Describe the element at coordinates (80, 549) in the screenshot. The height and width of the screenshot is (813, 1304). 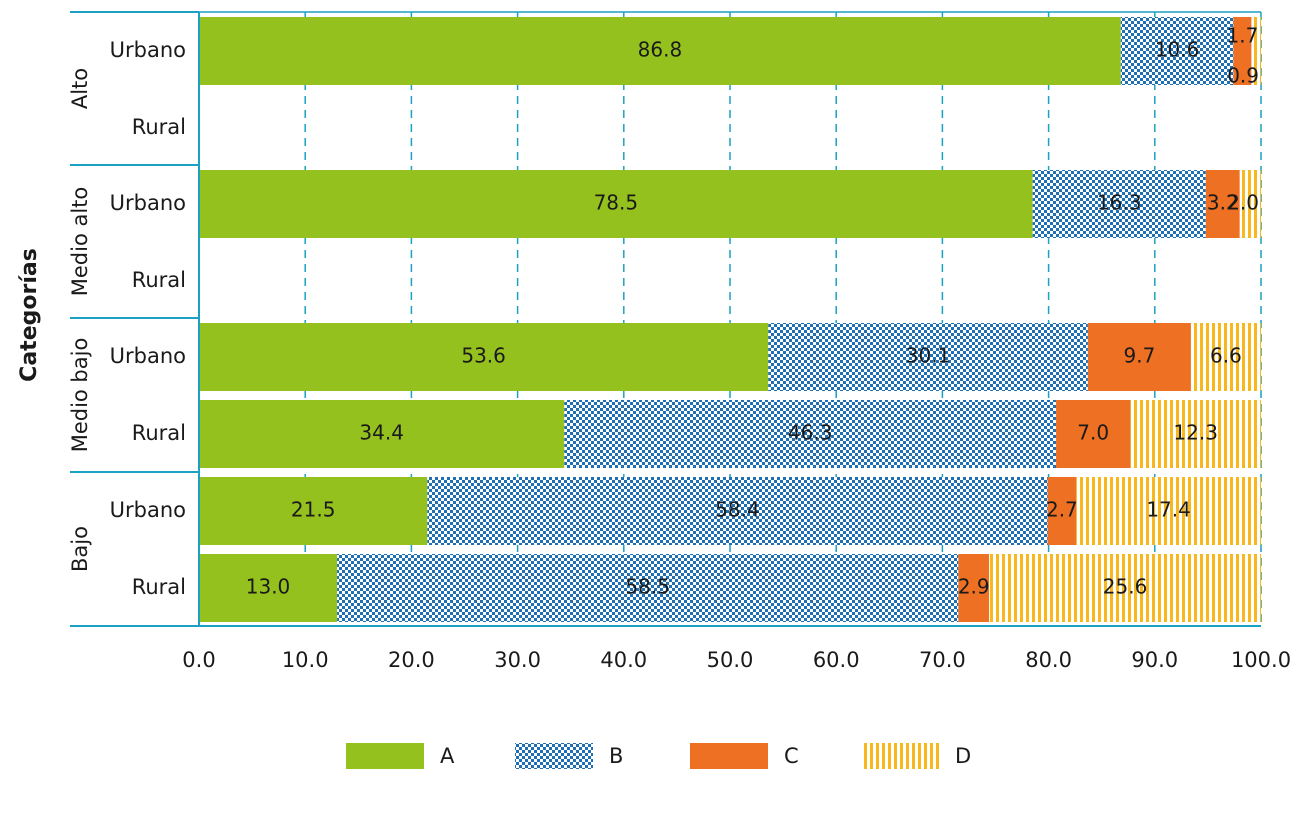
I see `group-label-bajo: Bajo` at that location.